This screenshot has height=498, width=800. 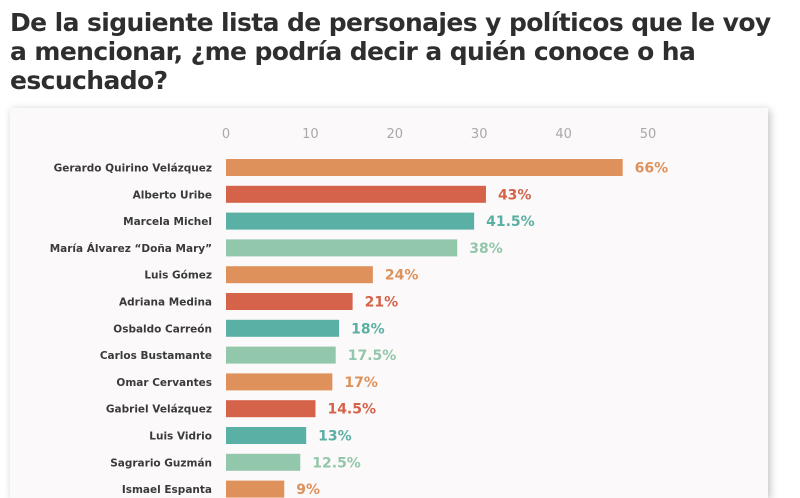 What do you see at coordinates (652, 169) in the screenshot?
I see `data-label: 66%` at bounding box center [652, 169].